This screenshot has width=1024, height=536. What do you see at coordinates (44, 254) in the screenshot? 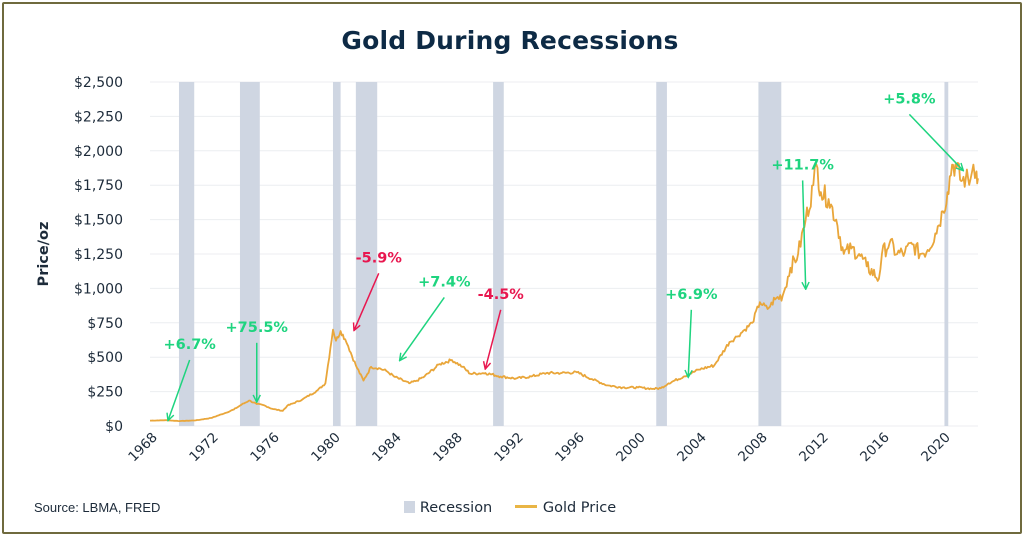
I see `y-axis-label: Price/oz` at bounding box center [44, 254].